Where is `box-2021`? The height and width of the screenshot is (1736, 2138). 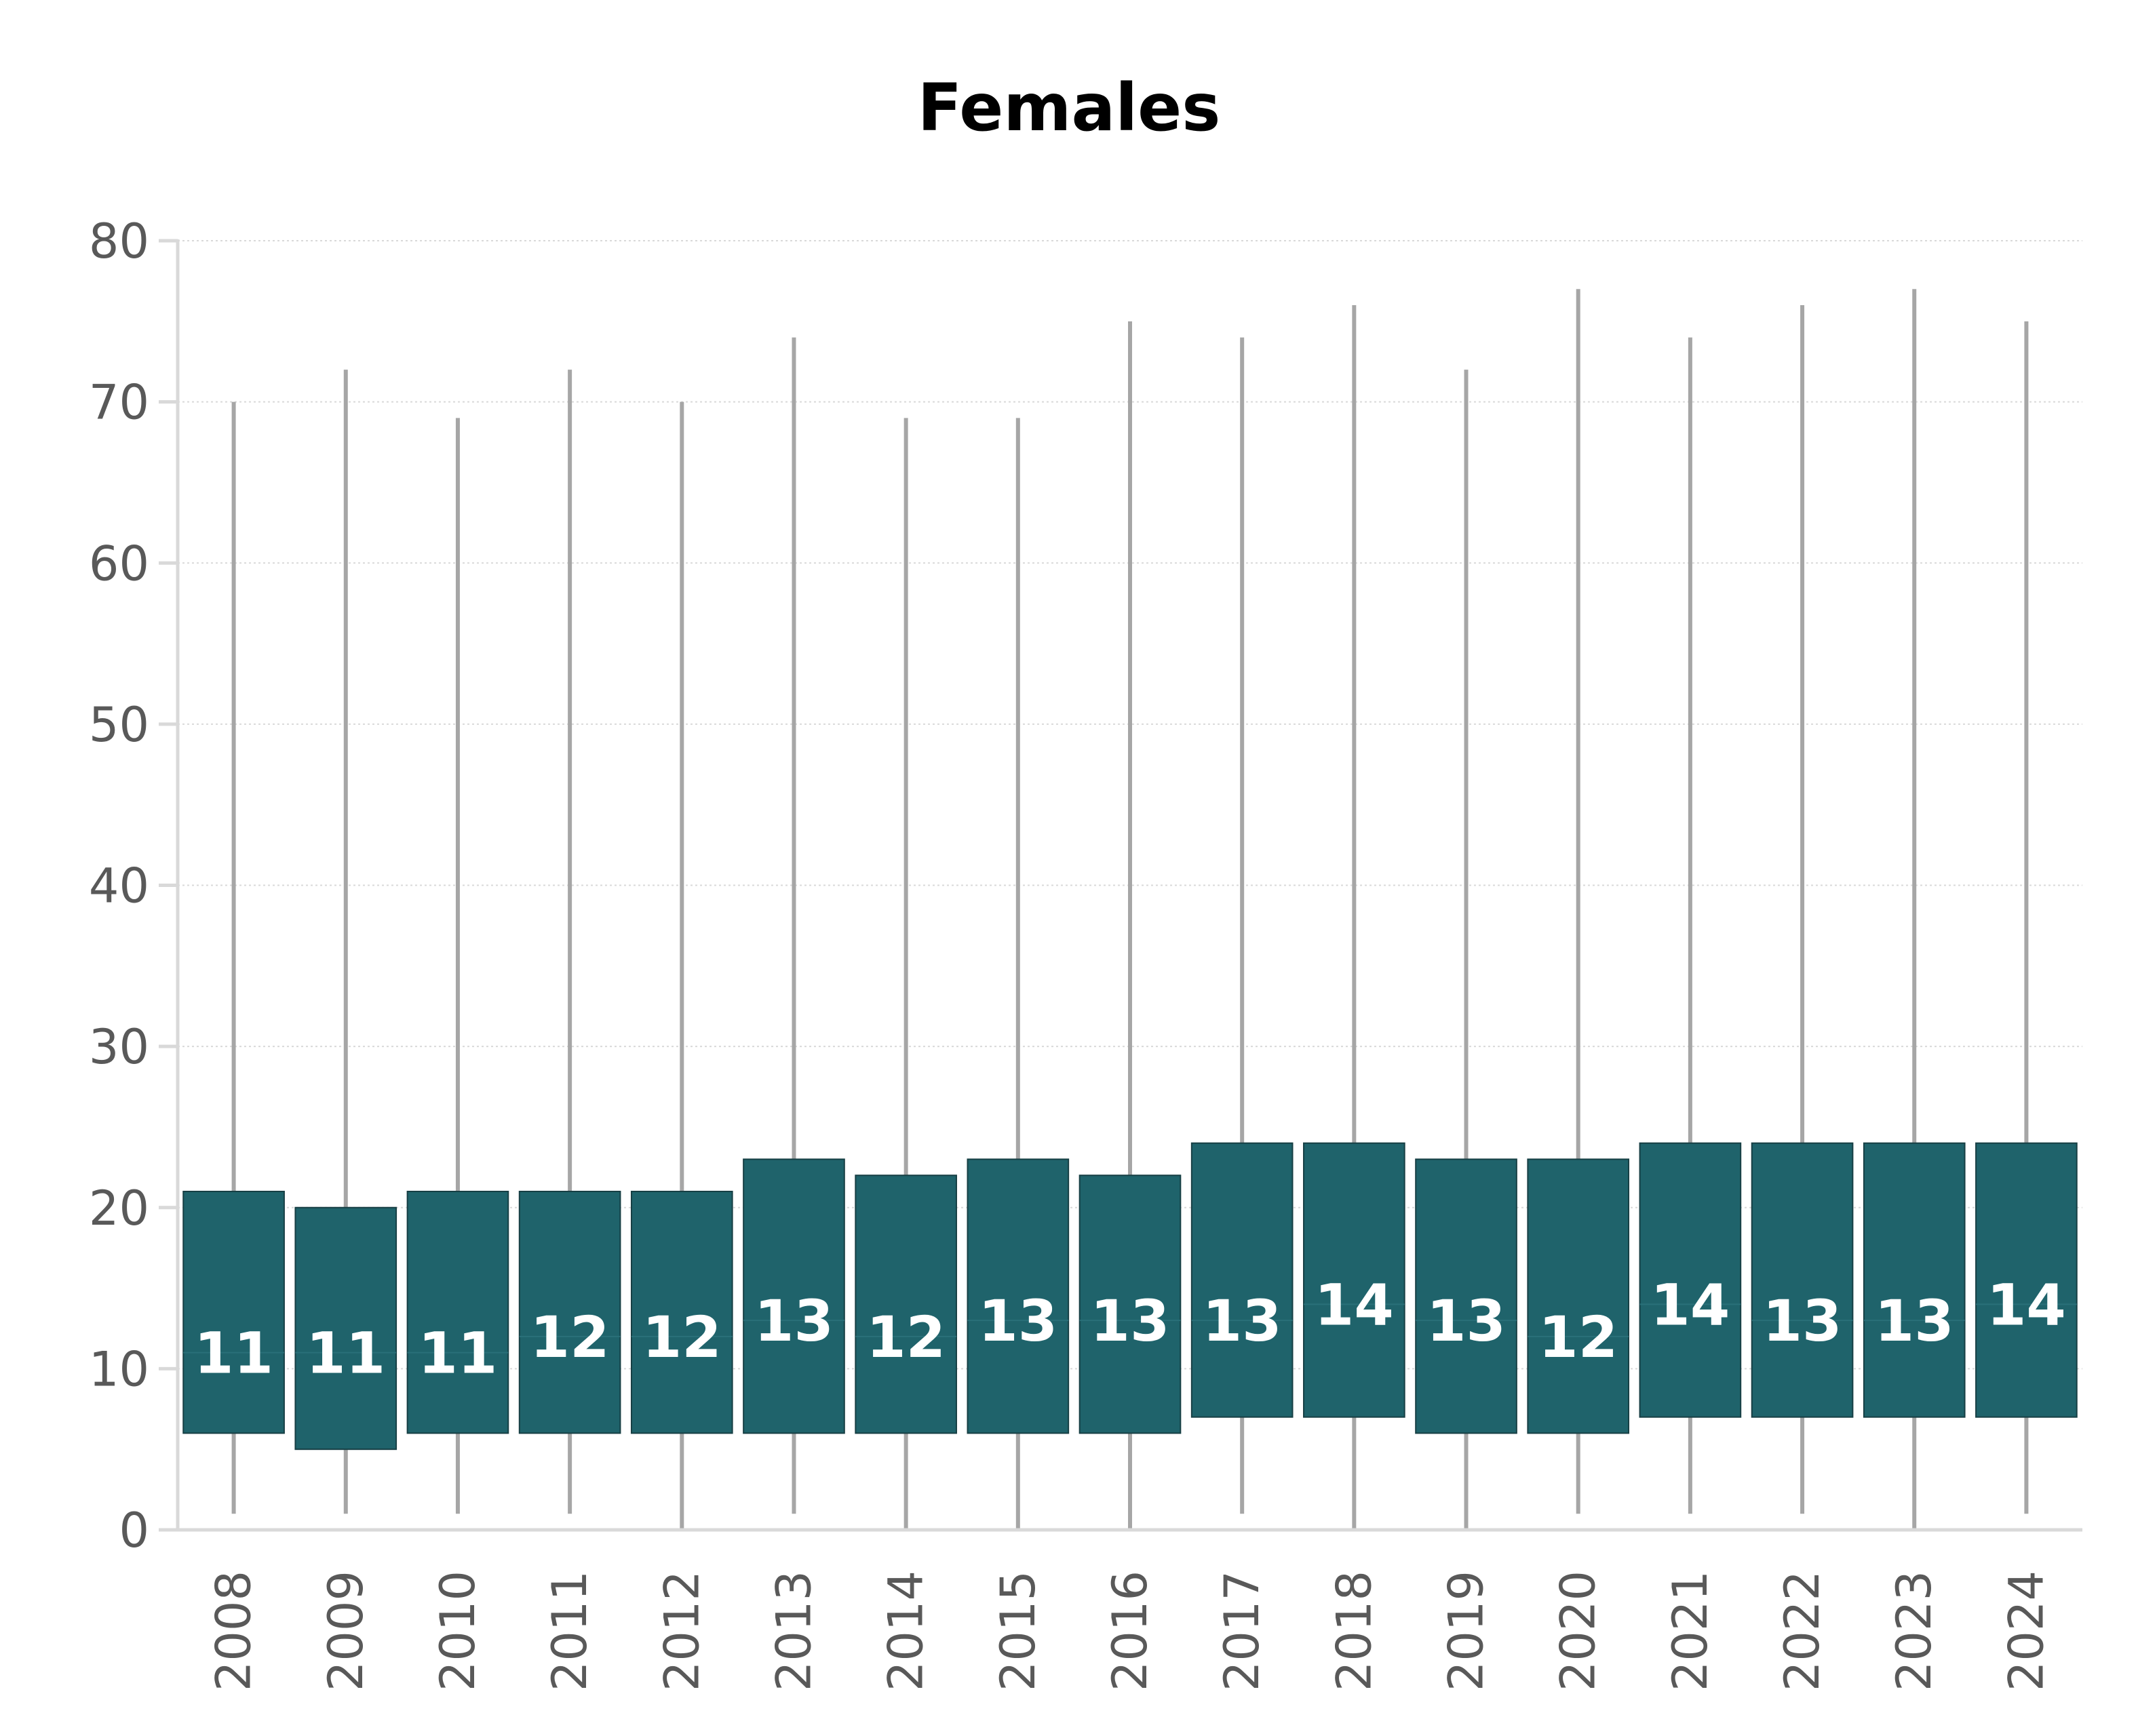
box-2021 is located at coordinates (1690, 1280).